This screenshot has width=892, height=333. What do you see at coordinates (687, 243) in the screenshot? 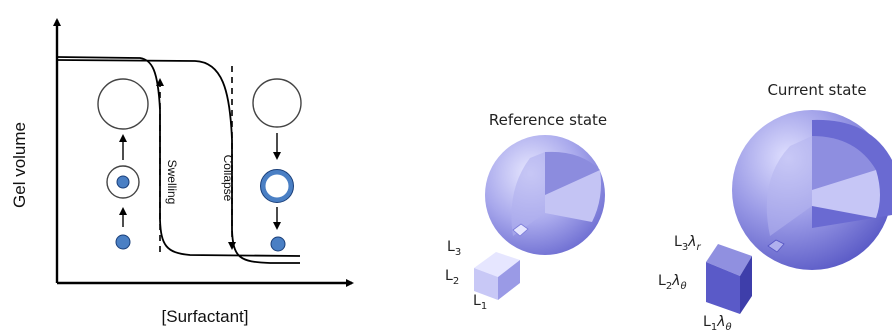
I see `cur-l3-label: L3λr` at bounding box center [687, 243].